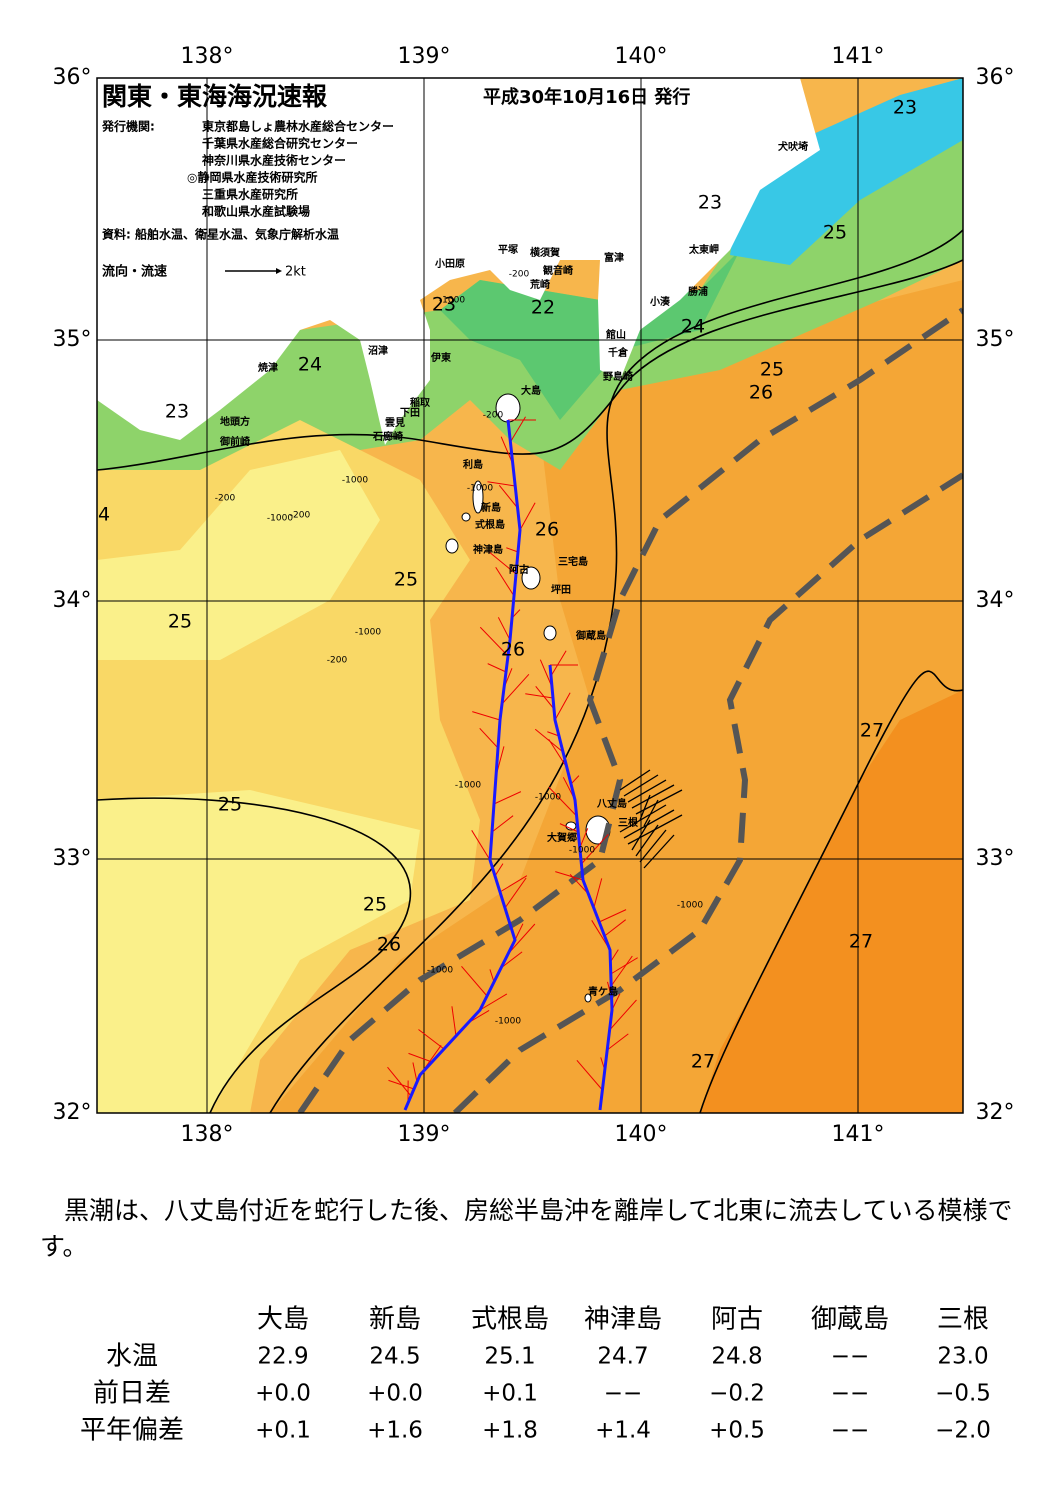 This screenshot has width=1064, height=1503. What do you see at coordinates (449, 263) in the screenshot?
I see `place-label: 小田原` at bounding box center [449, 263].